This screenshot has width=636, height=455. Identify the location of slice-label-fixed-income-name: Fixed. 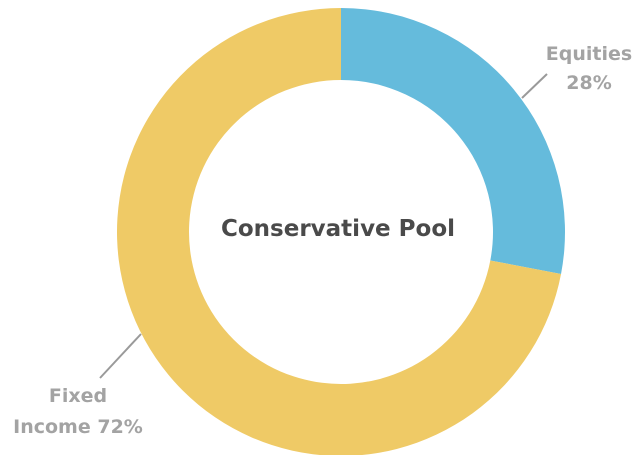
(78, 396).